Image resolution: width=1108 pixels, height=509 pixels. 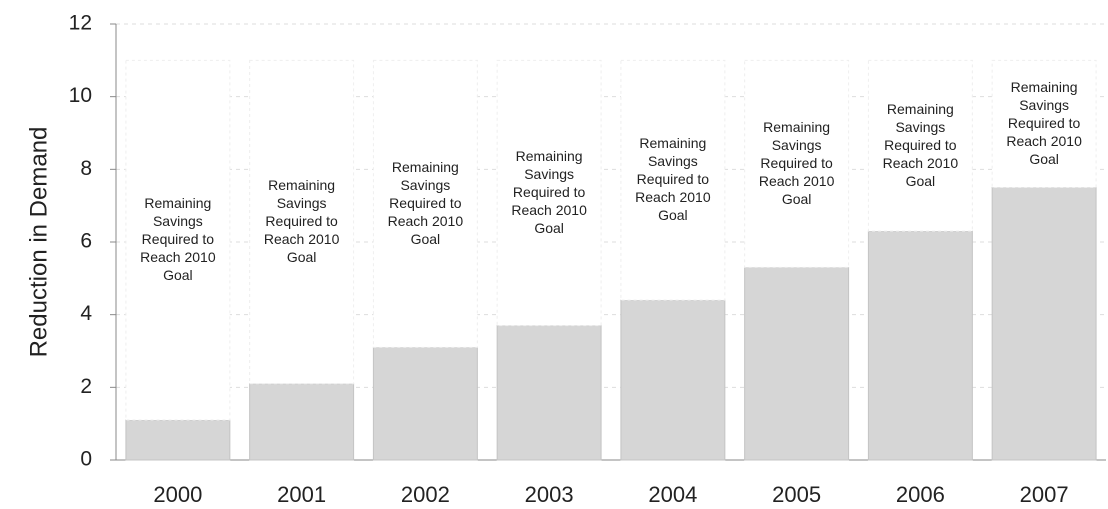 I want to click on x-tick-label: 2007, so click(x=1044, y=494).